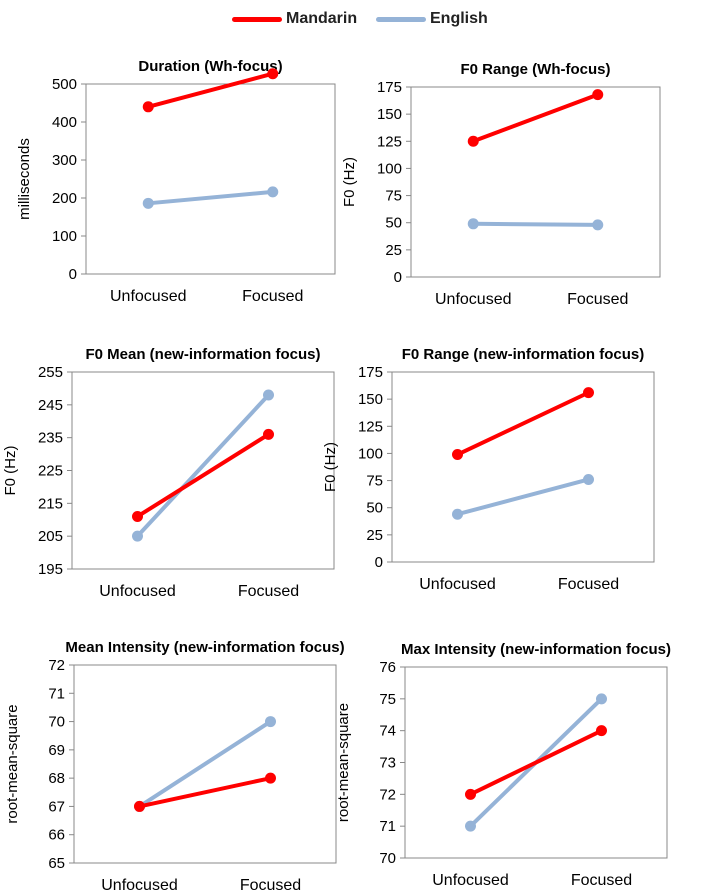 This screenshot has width=708, height=891. What do you see at coordinates (523, 354) in the screenshot?
I see `chart-title: F0 Range (new-information focus)` at bounding box center [523, 354].